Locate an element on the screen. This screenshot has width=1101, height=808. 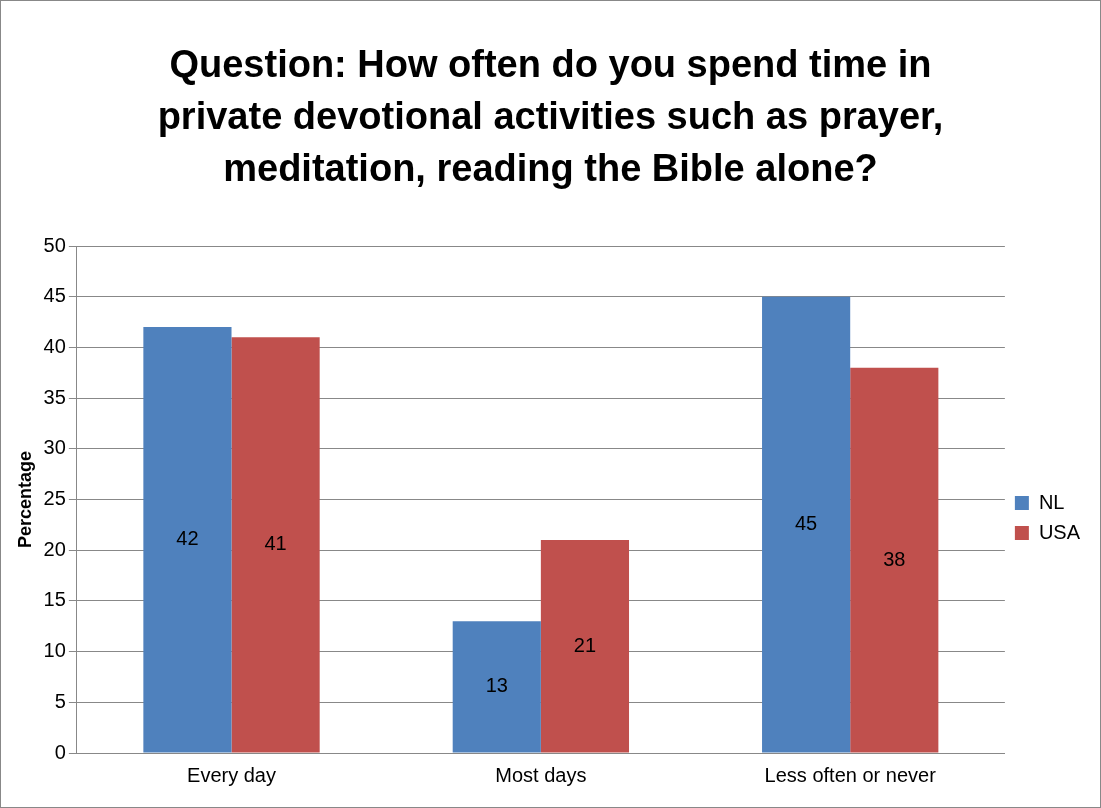
y-tick-label: 10 is located at coordinates (54, 650).